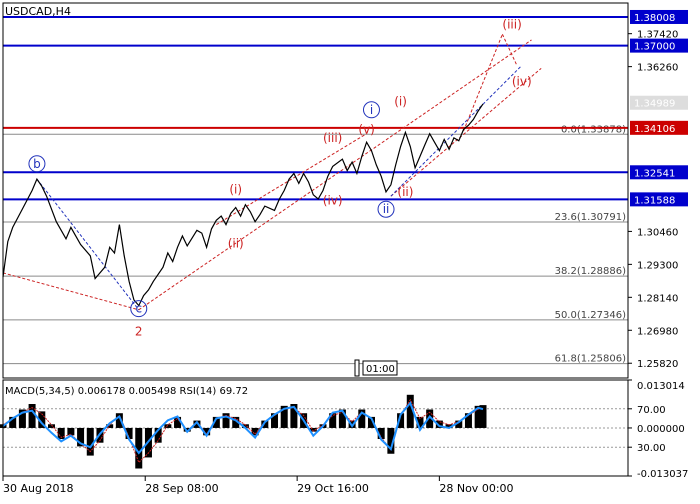 The height and width of the screenshot is (504, 700). I want to click on red-level-price-box, so click(659, 127).